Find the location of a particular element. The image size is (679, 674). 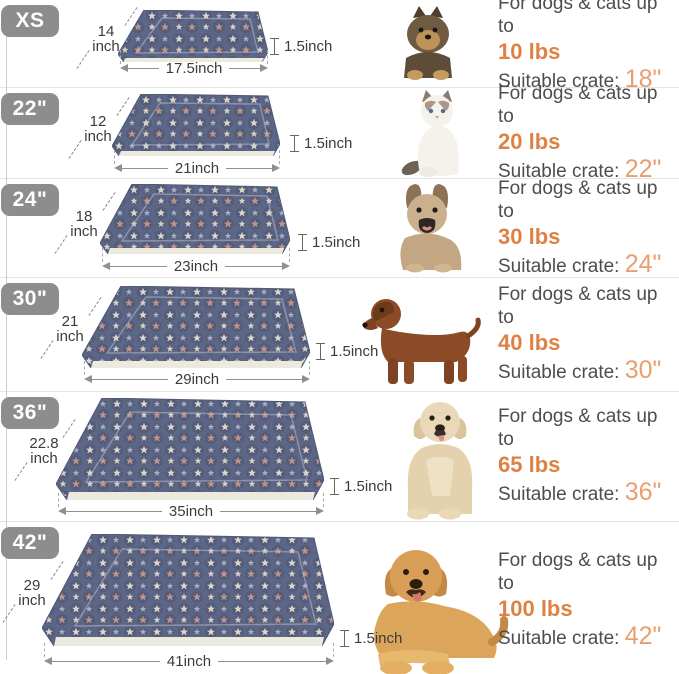

size-badge: 22" is located at coordinates (30, 109).